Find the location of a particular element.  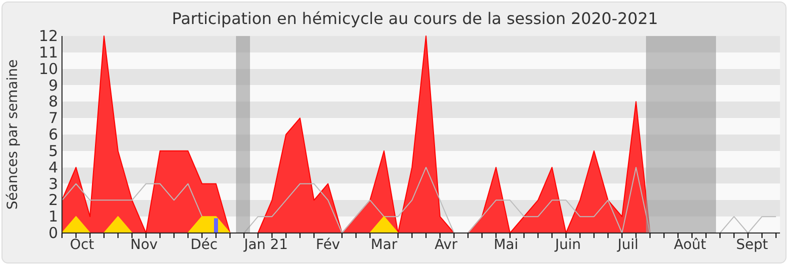

x-tick-label: Juin is located at coordinates (567, 244).